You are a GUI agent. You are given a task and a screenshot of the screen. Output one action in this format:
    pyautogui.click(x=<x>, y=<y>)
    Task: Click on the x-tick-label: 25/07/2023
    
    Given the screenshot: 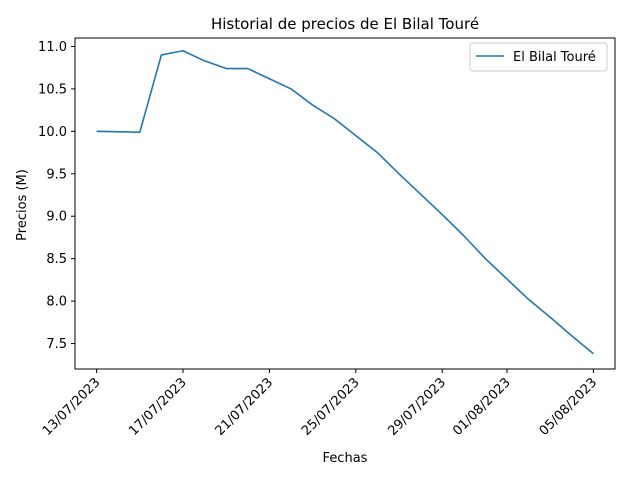 What is the action you would take?
    pyautogui.click(x=331, y=407)
    